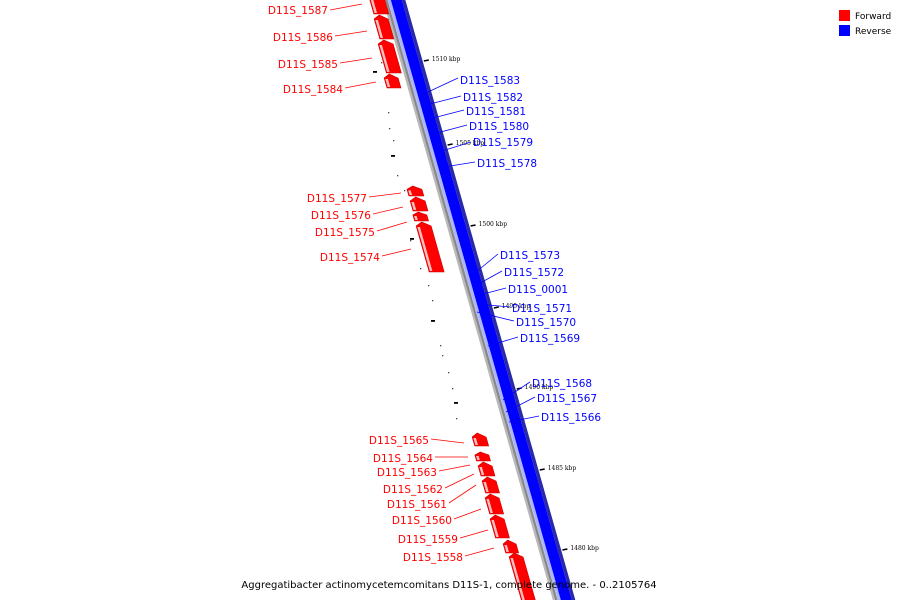  I want to click on reverse-gene-label: D11S_1581, so click(496, 112).